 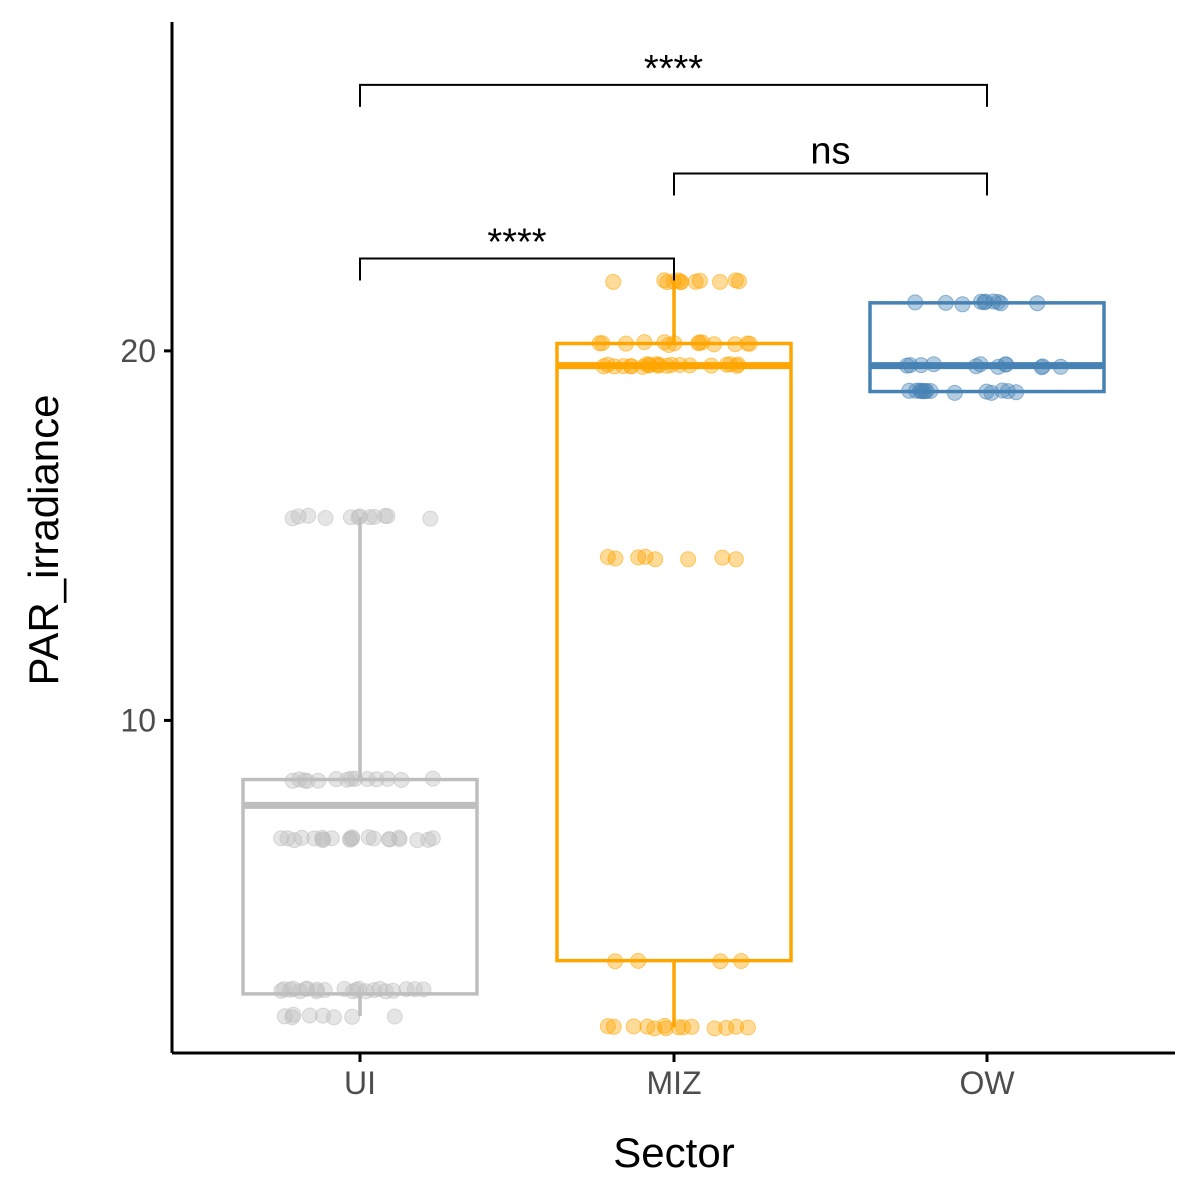 I want to click on significance-bracket: ****, so click(x=517, y=251).